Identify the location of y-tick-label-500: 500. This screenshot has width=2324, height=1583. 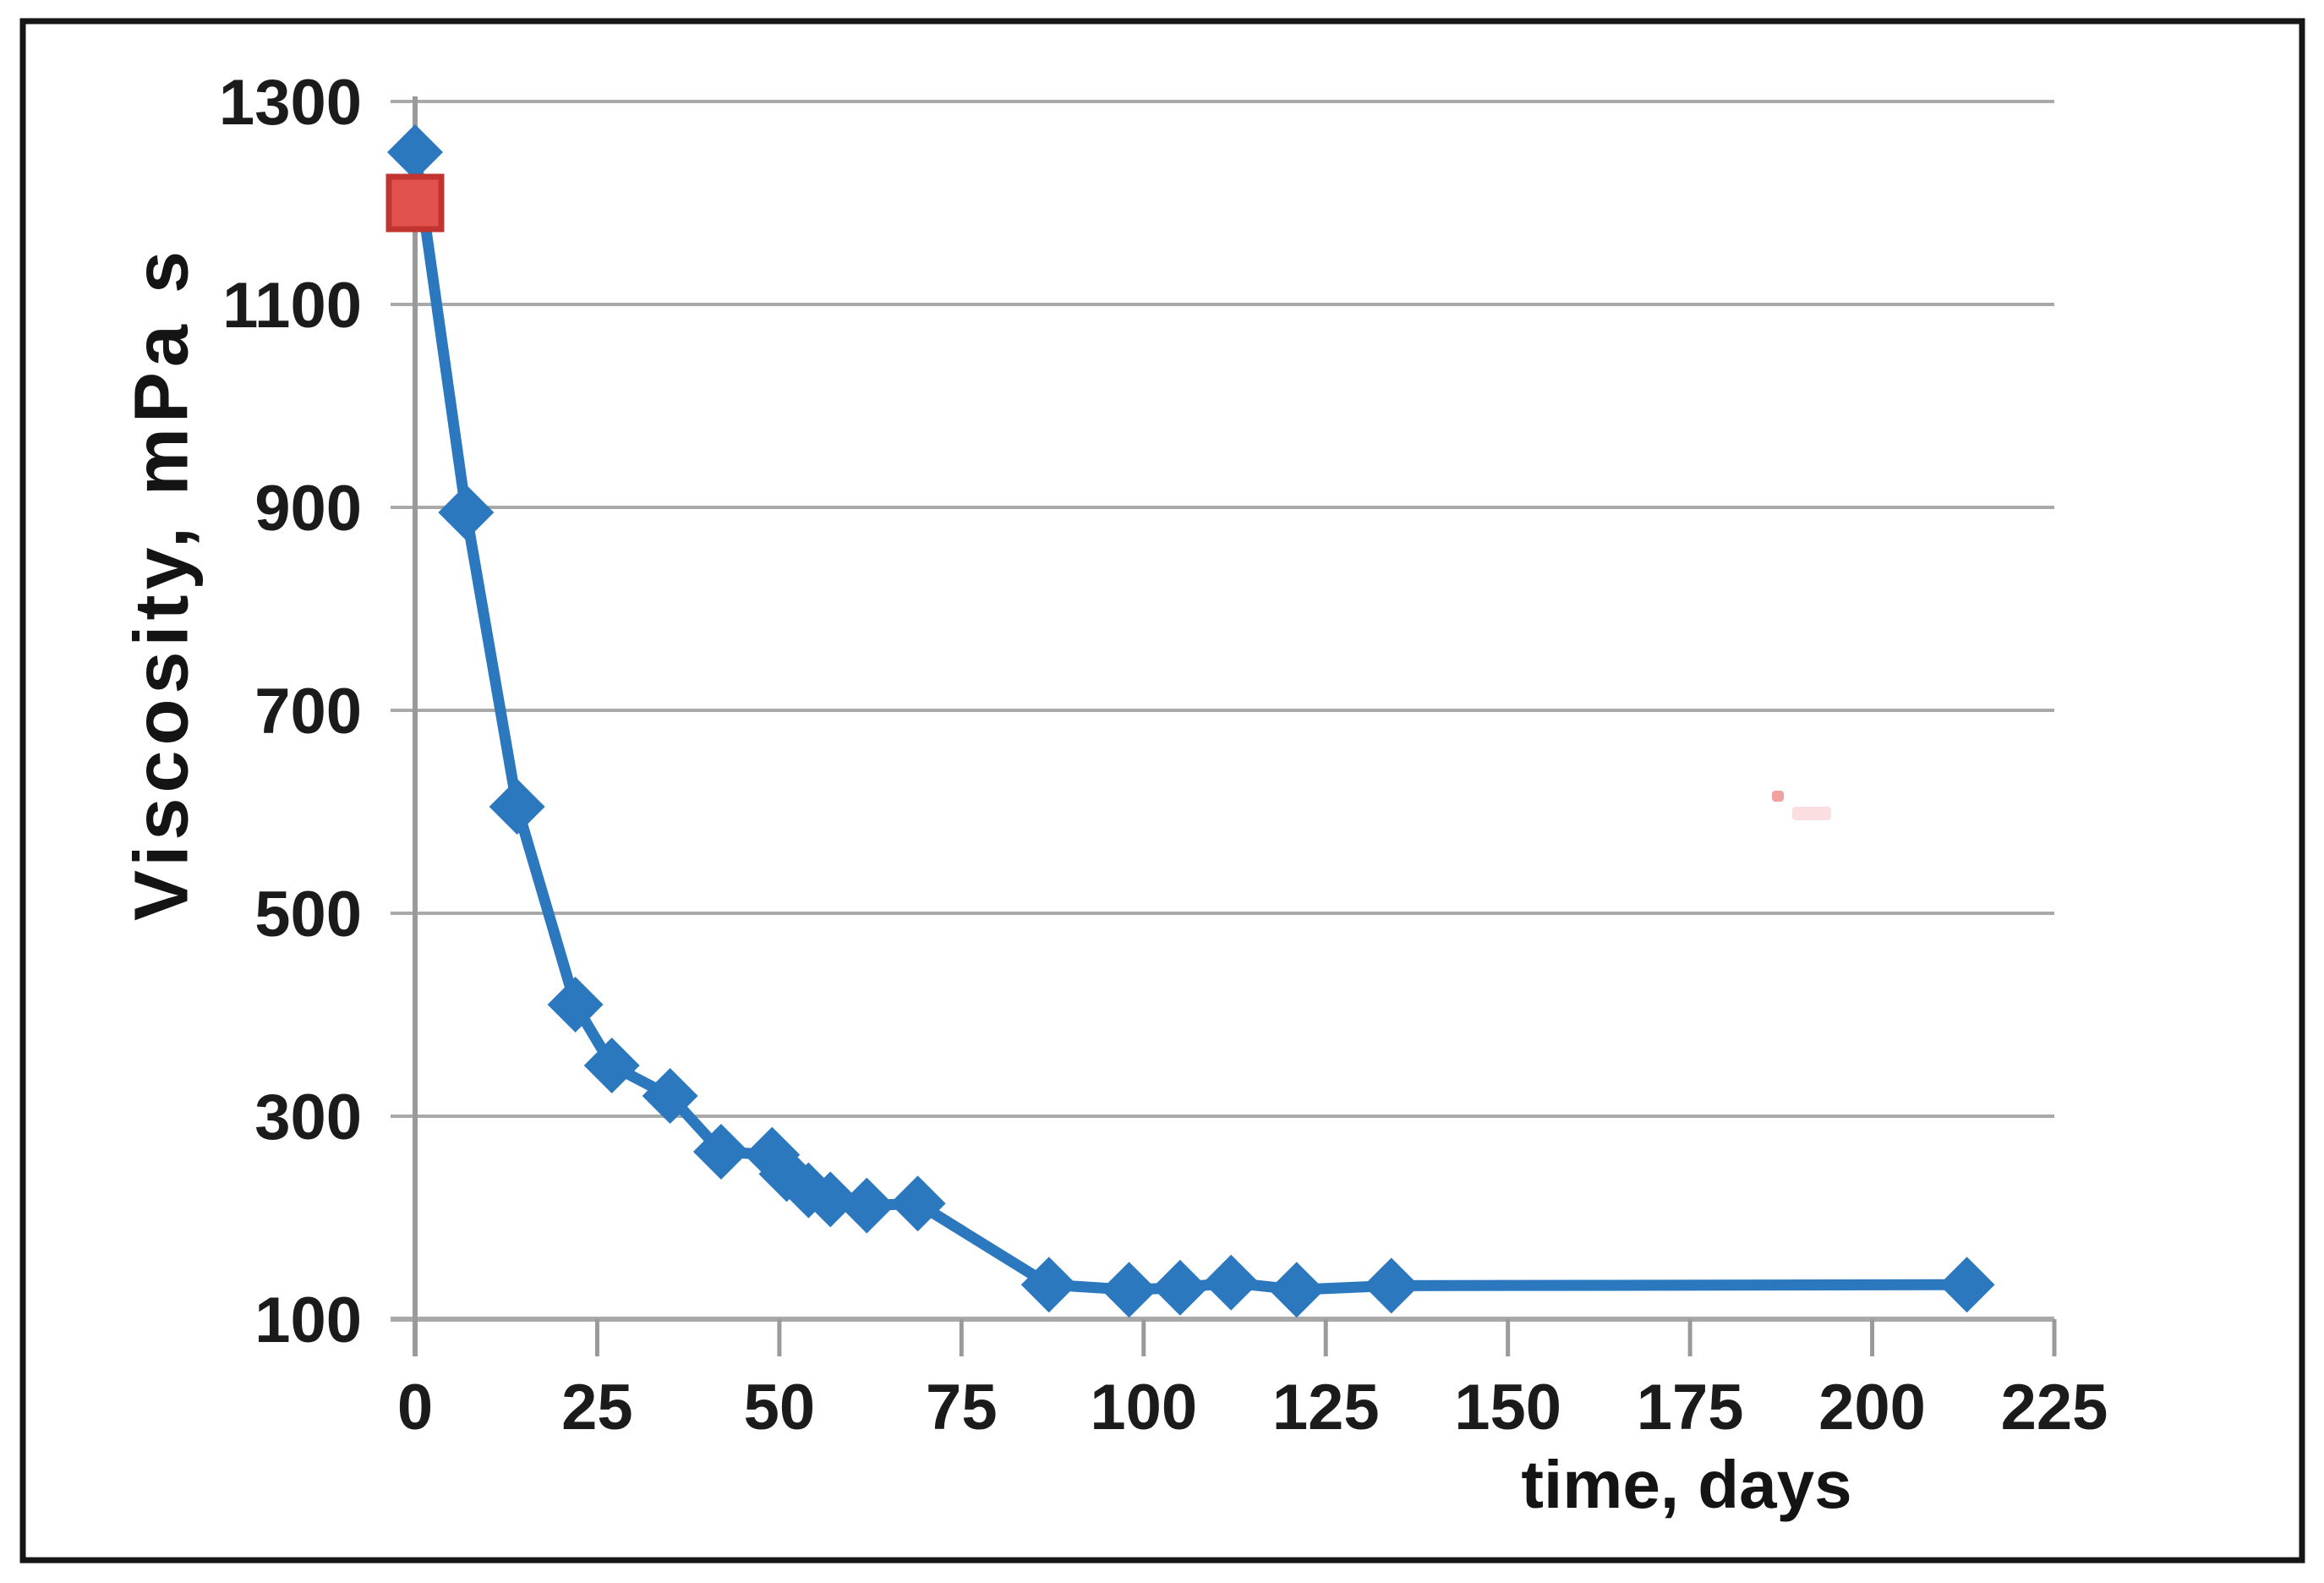
(308, 914).